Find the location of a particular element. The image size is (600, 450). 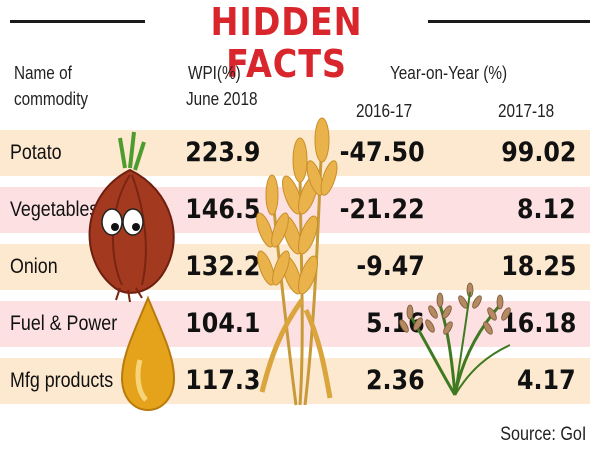

table-row: Onion 132.2 -9.47 18.25 is located at coordinates (295, 267).